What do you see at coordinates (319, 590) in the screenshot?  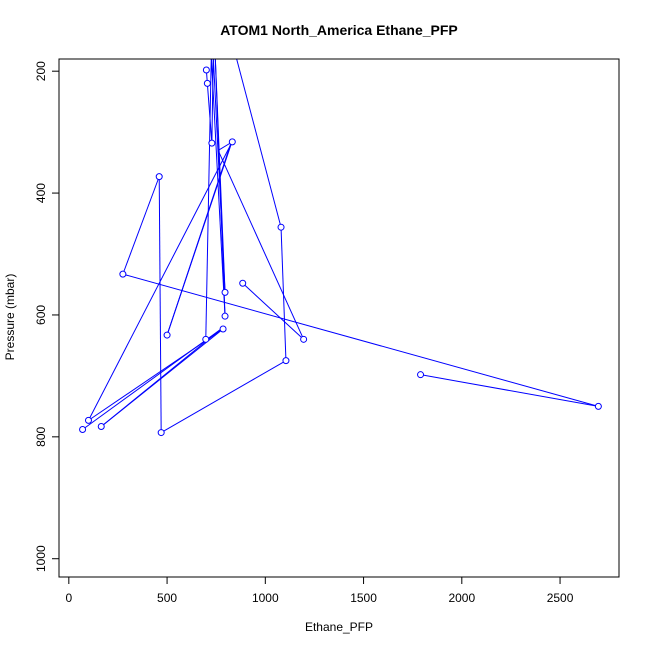 I see `x-axis: 0 500 1000 1500 2000 2500` at bounding box center [319, 590].